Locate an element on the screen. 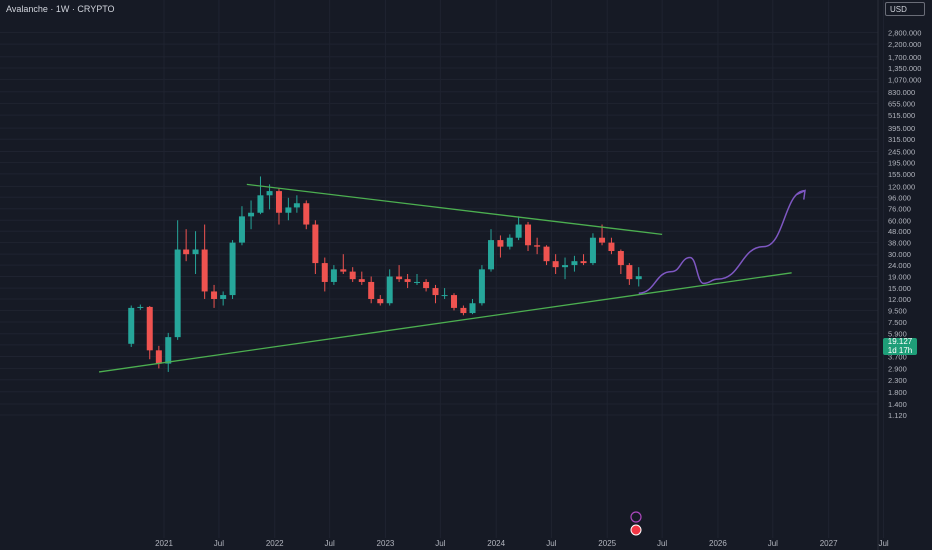 The height and width of the screenshot is (550, 932). bar-countdown: 1d 17h is located at coordinates (900, 350).